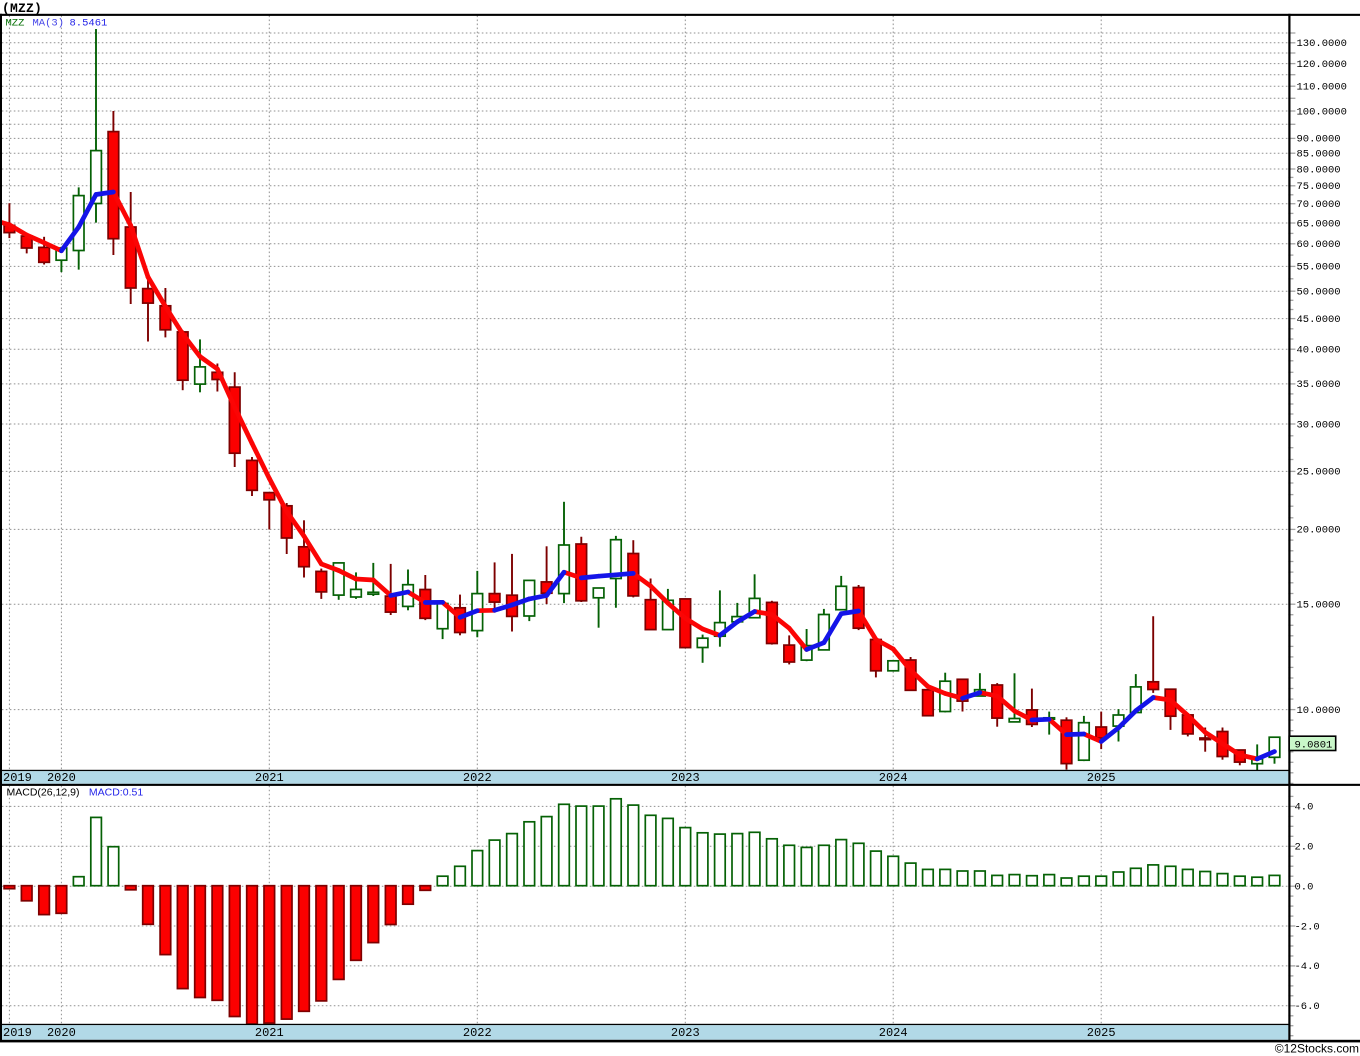 The width and height of the screenshot is (1360, 1056). Describe the element at coordinates (1319, 187) in the screenshot. I see `svg-text: 75.0000` at that location.